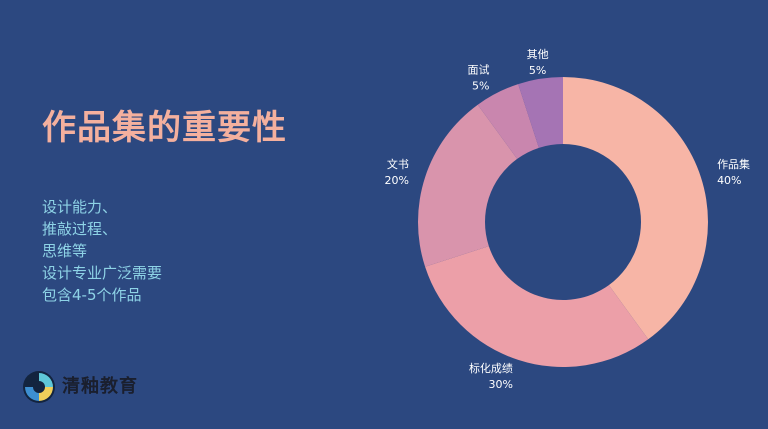 The width and height of the screenshot is (768, 429). Describe the element at coordinates (65, 251) in the screenshot. I see `bullet-item: 思维等` at that location.